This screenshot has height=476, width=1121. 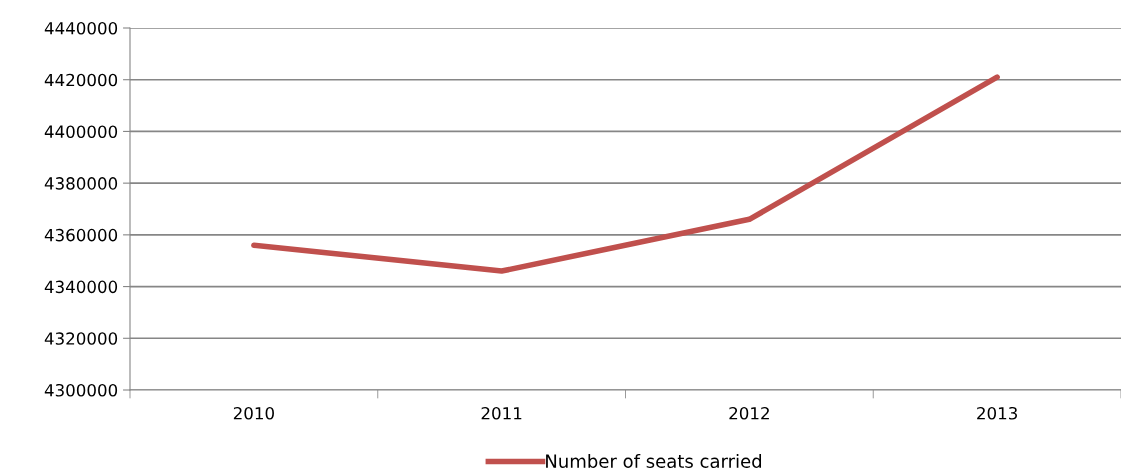 What do you see at coordinates (81, 131) in the screenshot?
I see `y-tick-label: 4400000` at bounding box center [81, 131].